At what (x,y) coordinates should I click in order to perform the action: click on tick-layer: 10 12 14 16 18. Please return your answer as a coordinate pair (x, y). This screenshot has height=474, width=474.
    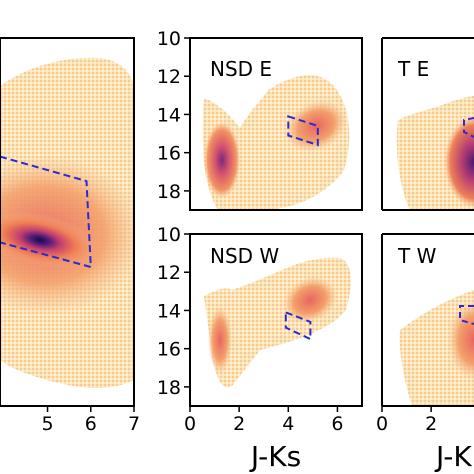
    Looking at the image, I should click on (173, 115).